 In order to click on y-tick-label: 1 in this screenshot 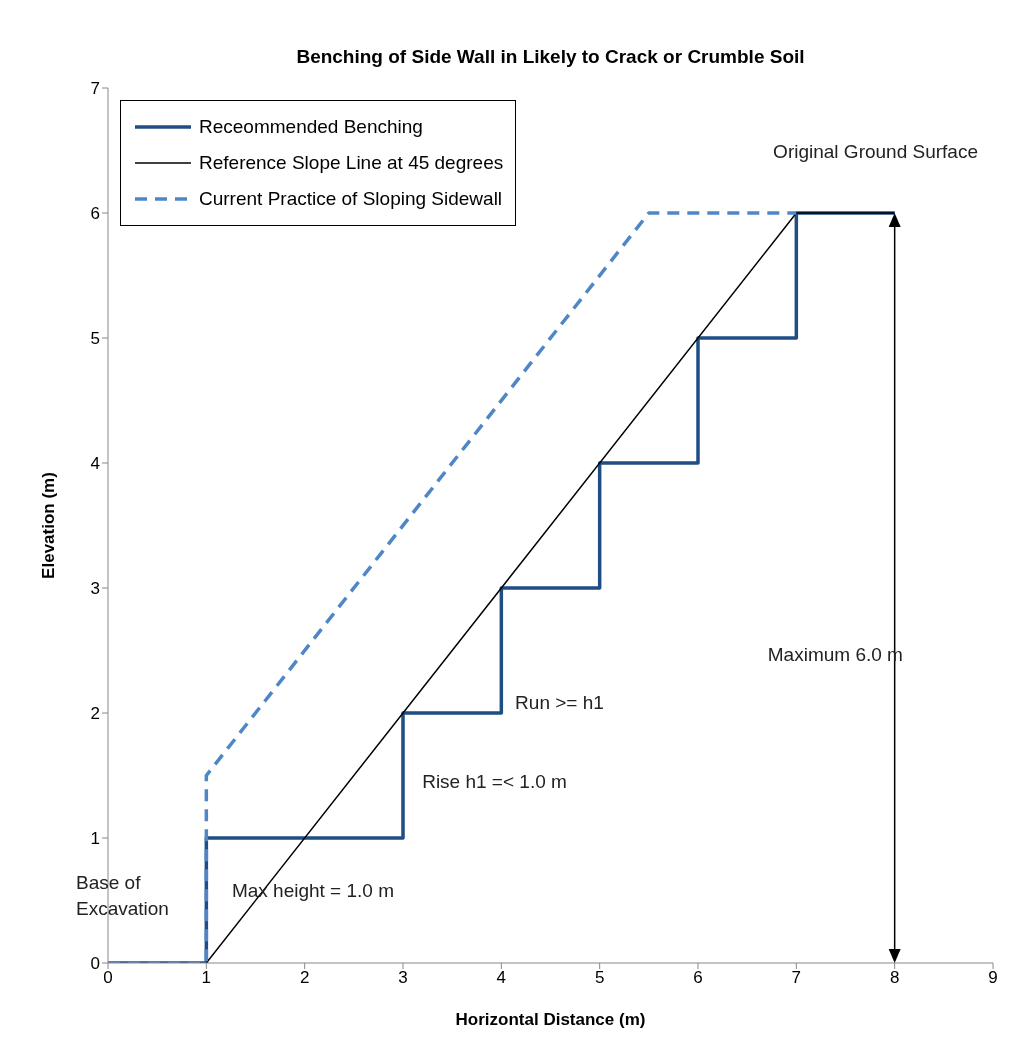, I will do `click(95, 839)`.